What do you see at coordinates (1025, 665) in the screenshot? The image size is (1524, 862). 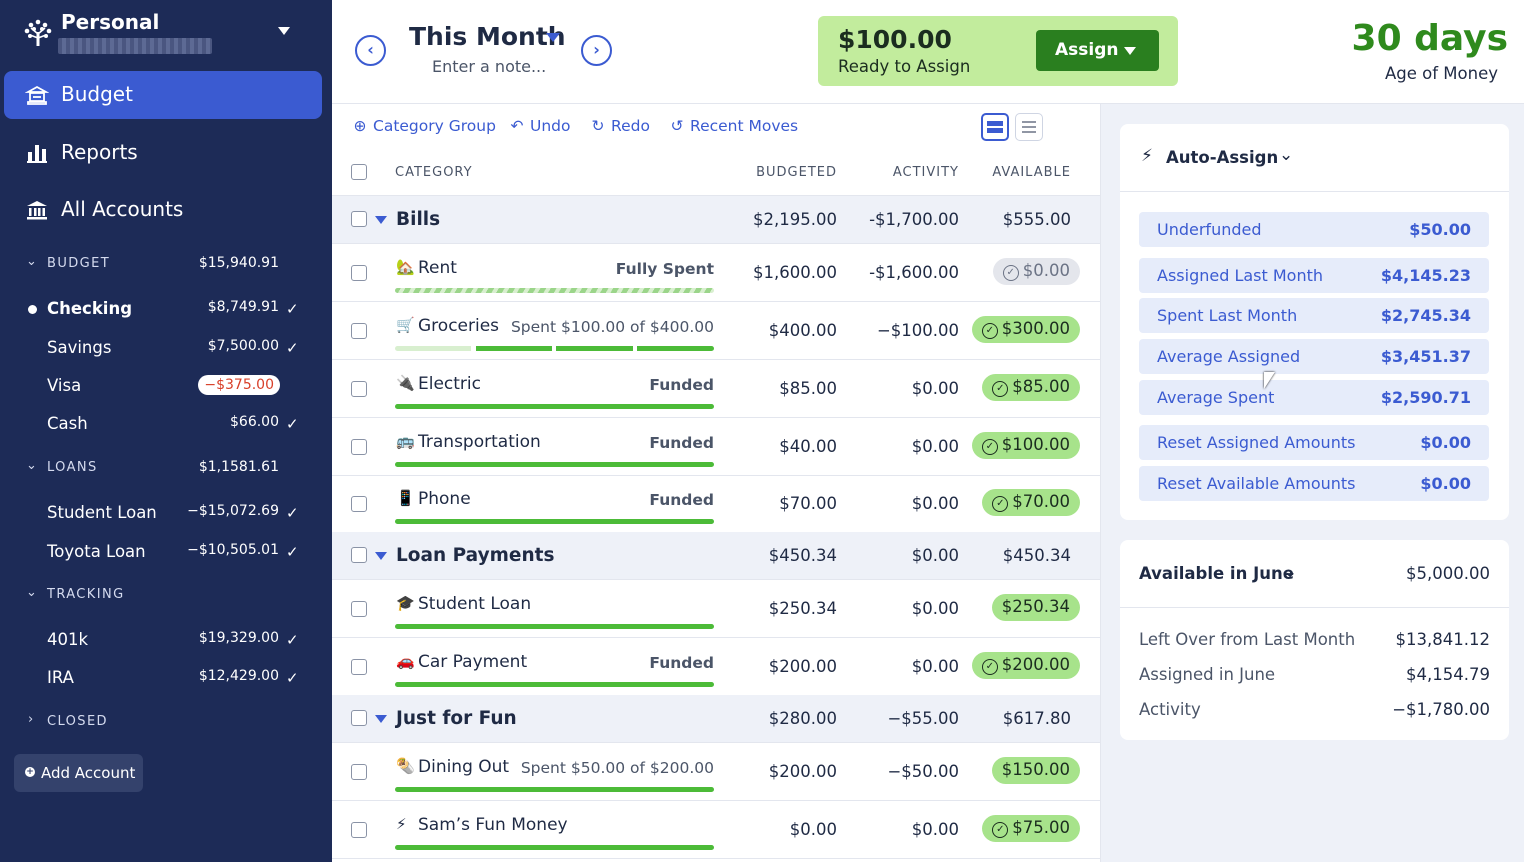 I see `available-pill: ✓ $200.00` at bounding box center [1025, 665].